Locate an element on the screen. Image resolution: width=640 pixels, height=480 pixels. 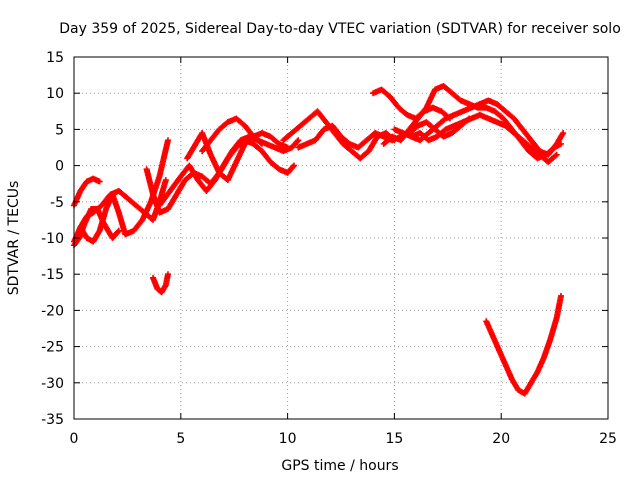
y-tick-label: -35 is located at coordinates (52, 420).